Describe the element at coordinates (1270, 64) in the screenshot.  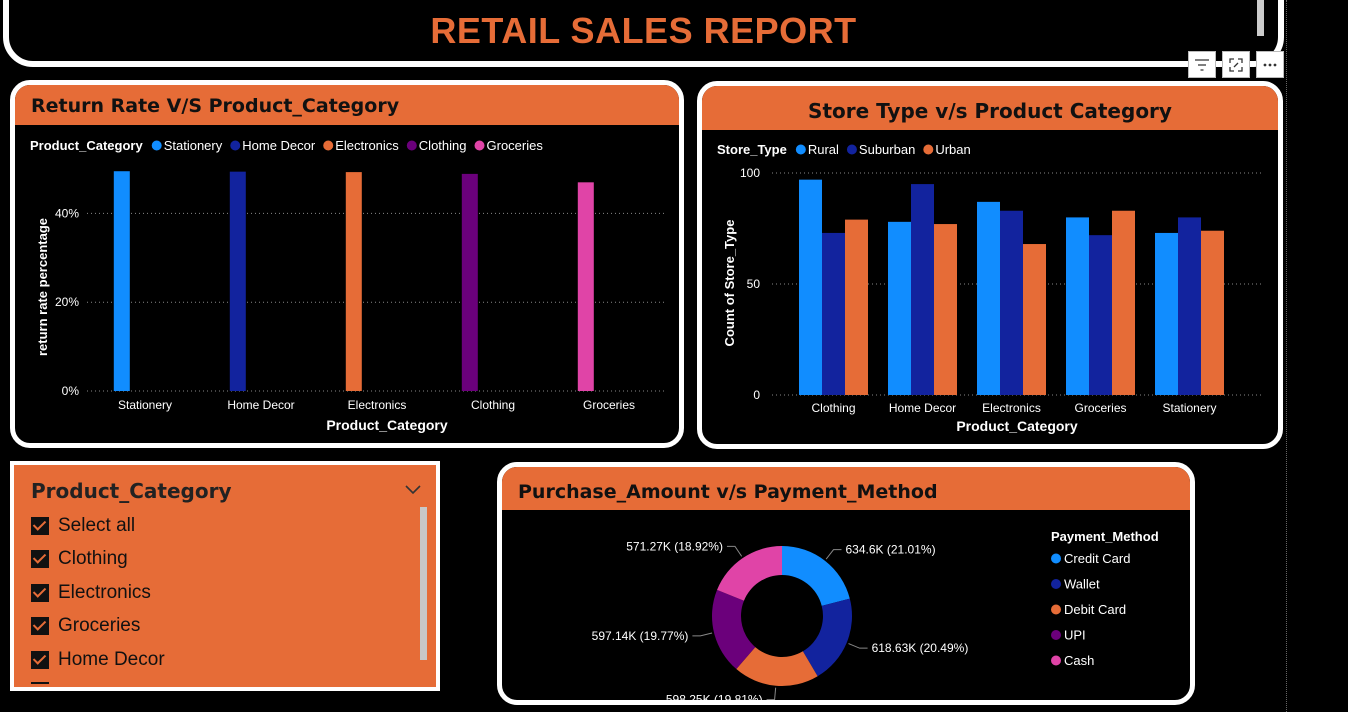
I see `more-options-button` at that location.